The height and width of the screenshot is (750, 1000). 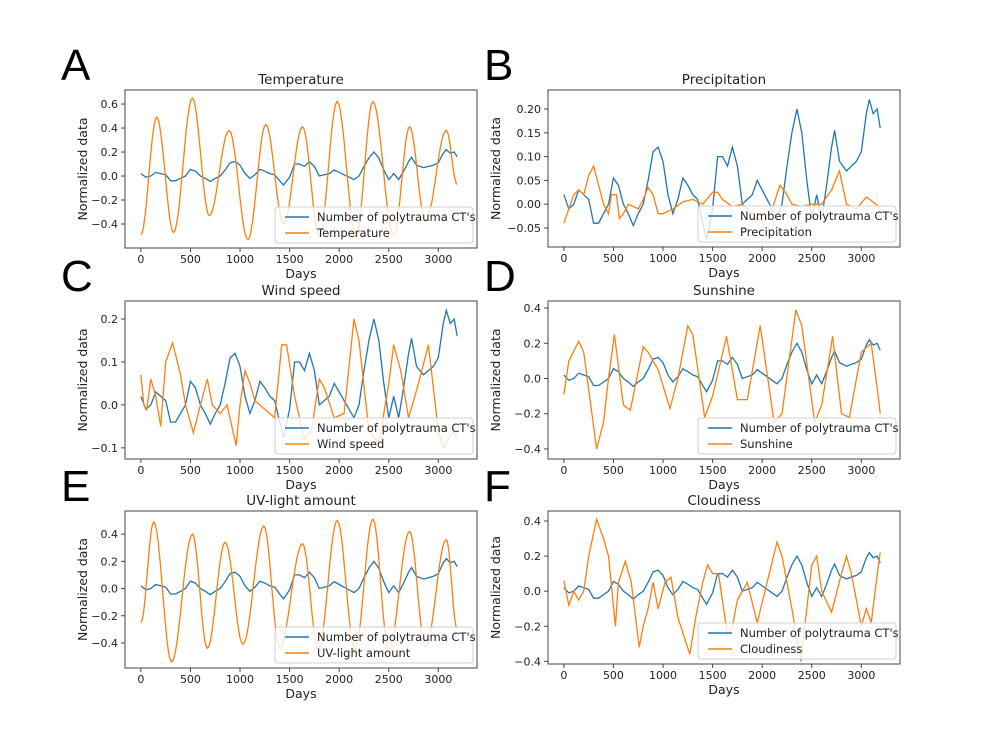 I want to click on y-tick-label: 0.1, so click(x=110, y=362).